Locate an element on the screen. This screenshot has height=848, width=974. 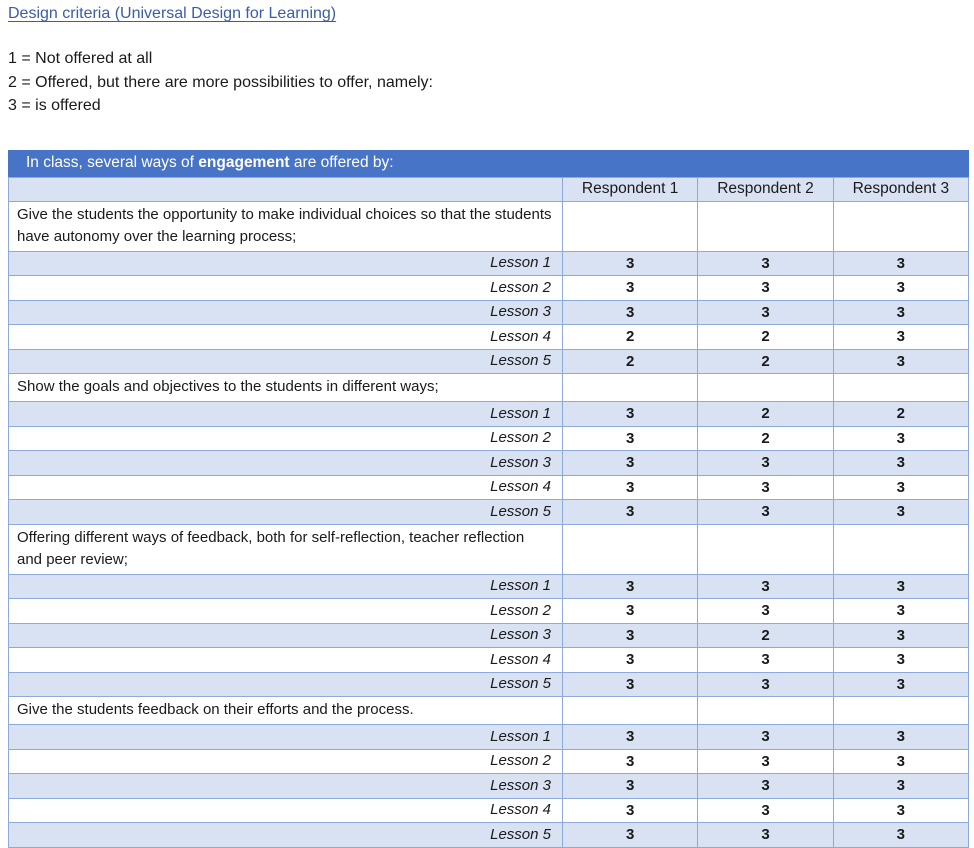
legend-line-1: 1 = Not offered at all is located at coordinates (80, 58).